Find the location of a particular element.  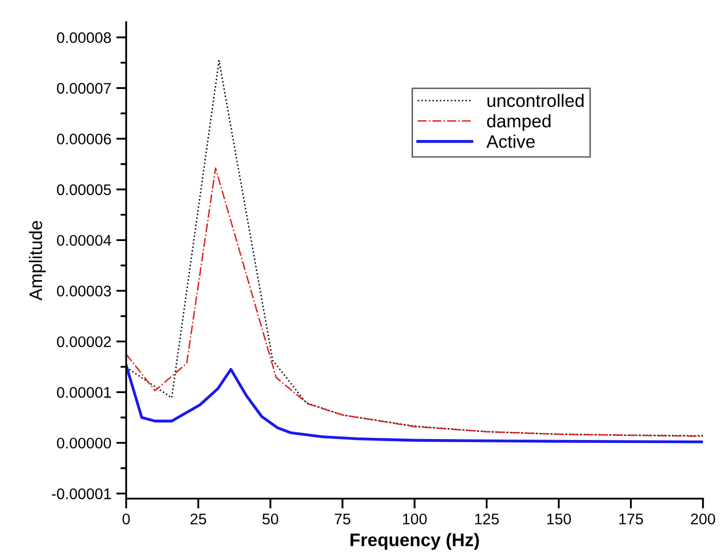

y-tick-label: 0.00003 is located at coordinates (83, 291).